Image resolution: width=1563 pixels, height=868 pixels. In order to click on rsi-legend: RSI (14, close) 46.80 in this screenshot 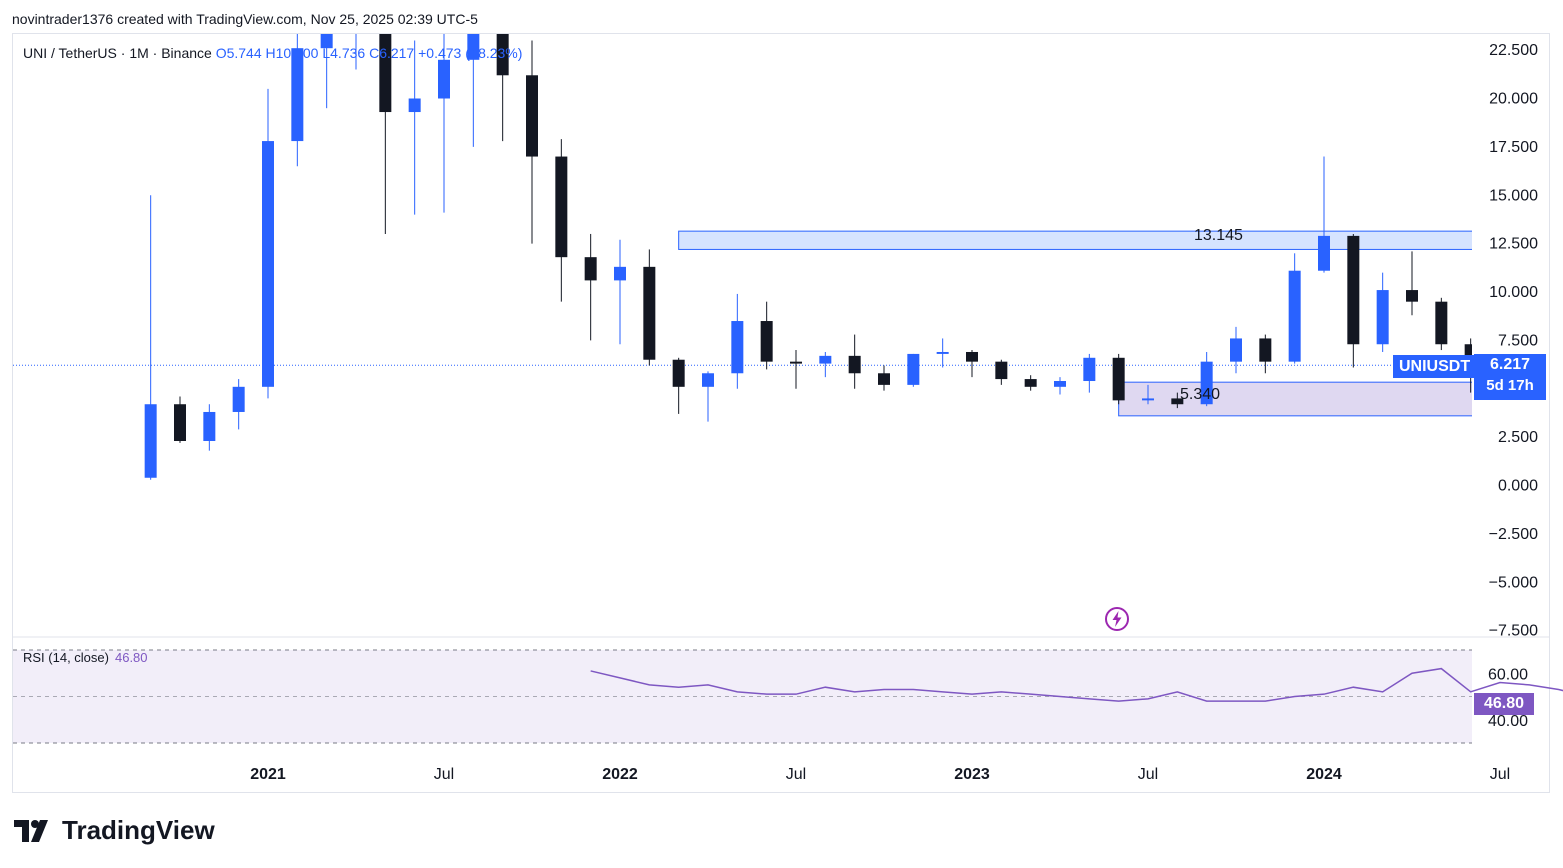, I will do `click(85, 657)`.